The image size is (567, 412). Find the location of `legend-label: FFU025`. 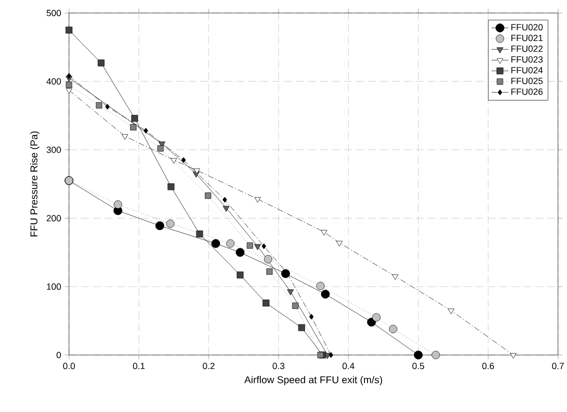

legend-label: FFU025 is located at coordinates (527, 81).